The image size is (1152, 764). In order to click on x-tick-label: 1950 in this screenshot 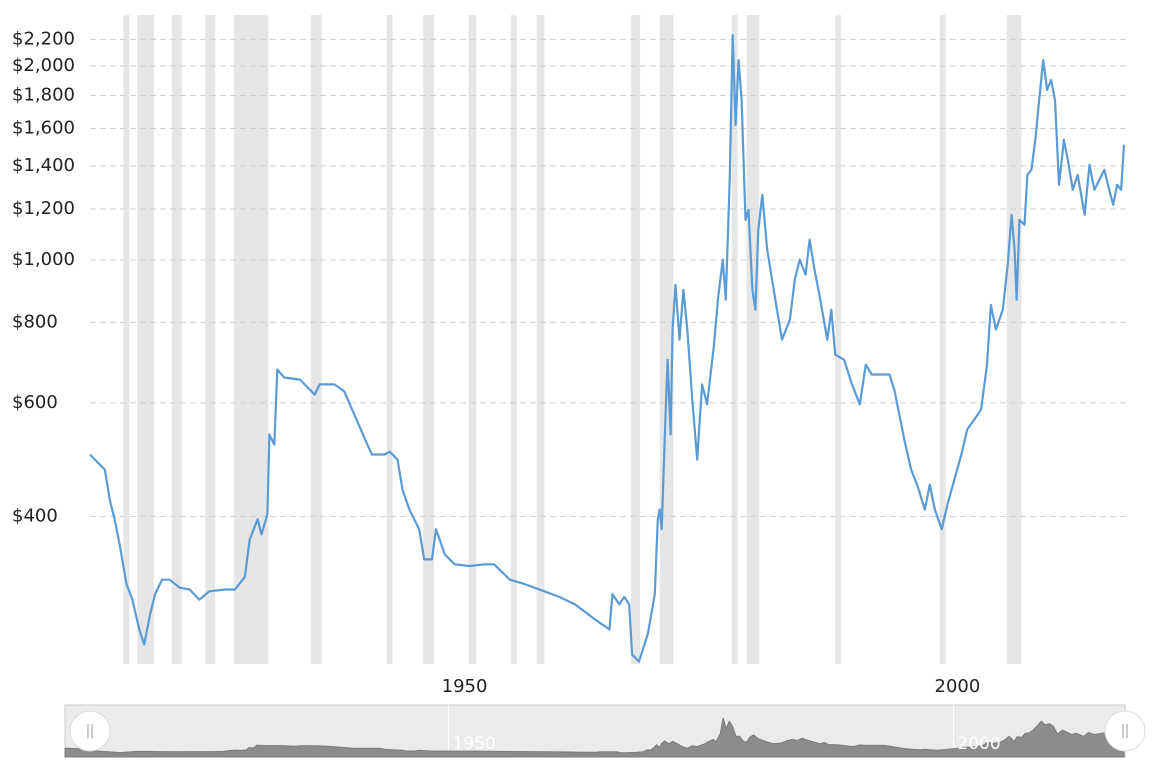, I will do `click(465, 686)`.